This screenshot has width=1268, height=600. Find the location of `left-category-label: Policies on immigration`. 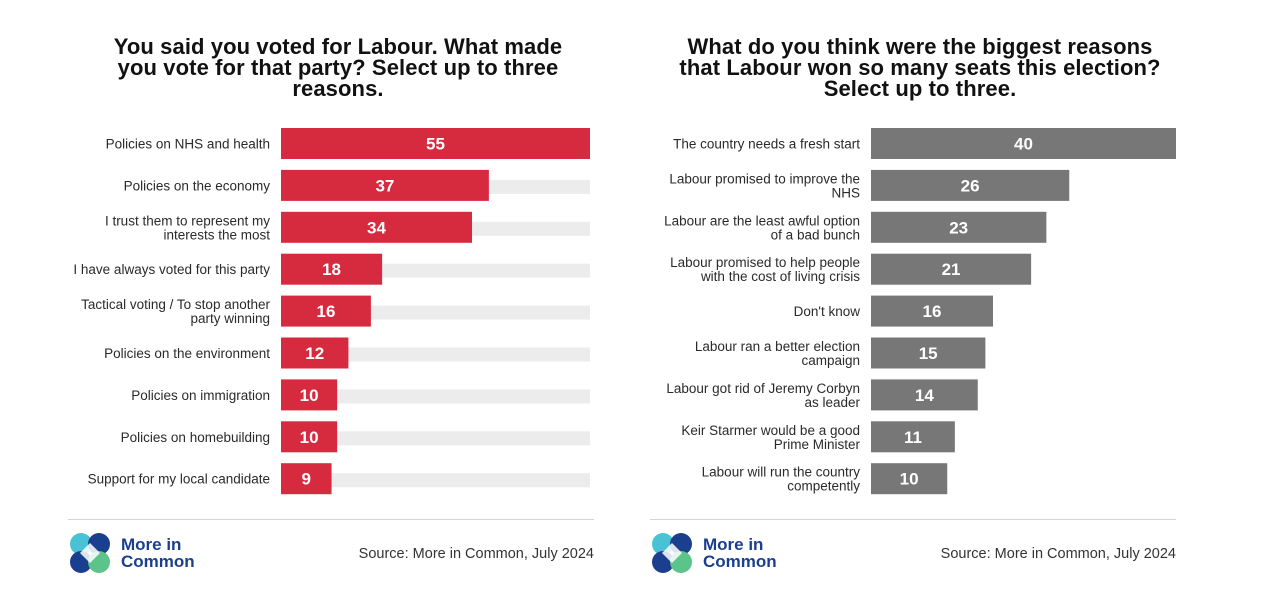

left-category-label: Policies on immigration is located at coordinates (200, 395).